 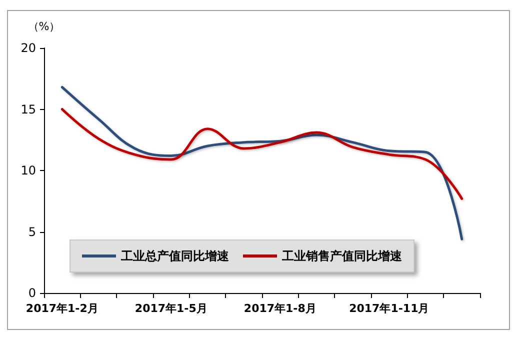 I want to click on x-tick-label: 2017年1-8月, so click(x=280, y=308).